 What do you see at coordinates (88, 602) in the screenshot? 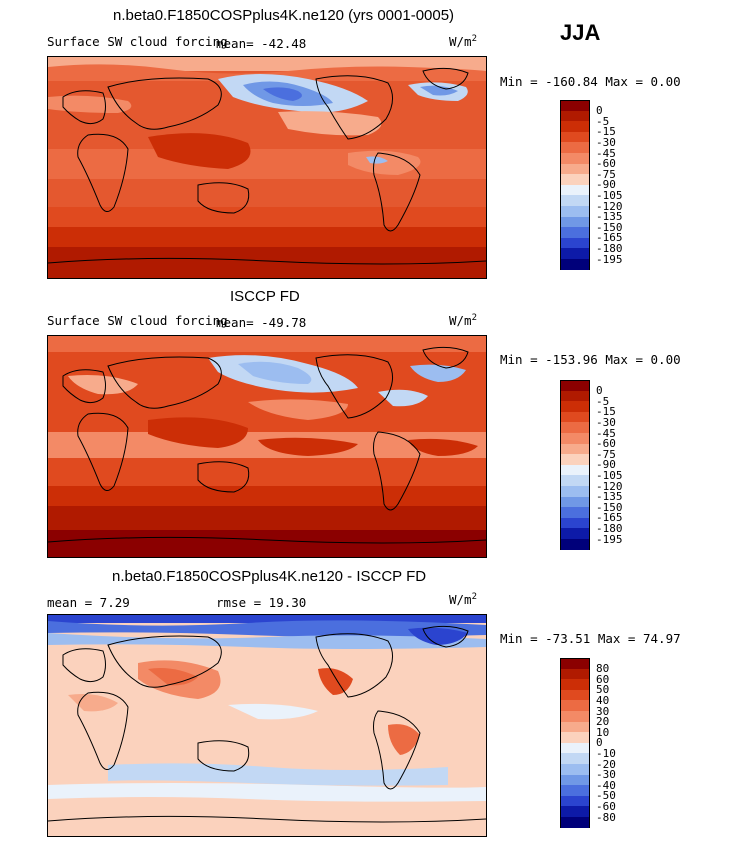
I see `panel3-mean: mean = 7.29` at bounding box center [88, 602].